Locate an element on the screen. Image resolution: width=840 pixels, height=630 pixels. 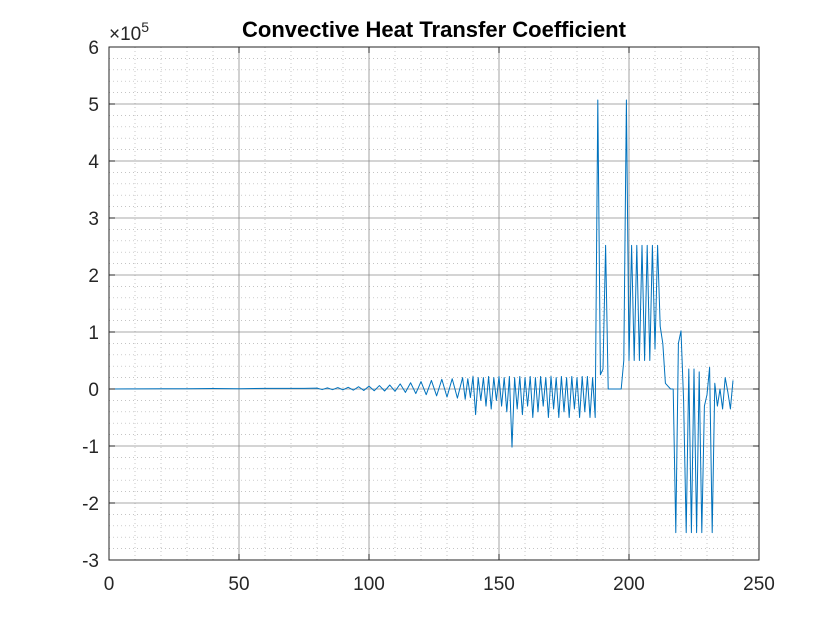
y-exponent-base: ×10 is located at coordinates (125, 34).